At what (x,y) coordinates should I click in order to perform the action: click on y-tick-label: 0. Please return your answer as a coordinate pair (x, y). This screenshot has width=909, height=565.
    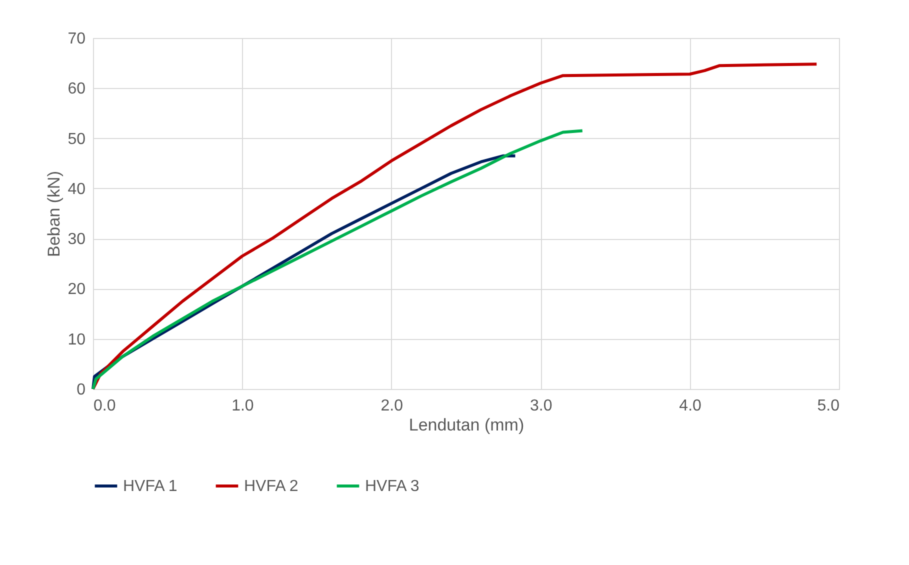
    Looking at the image, I should click on (81, 390).